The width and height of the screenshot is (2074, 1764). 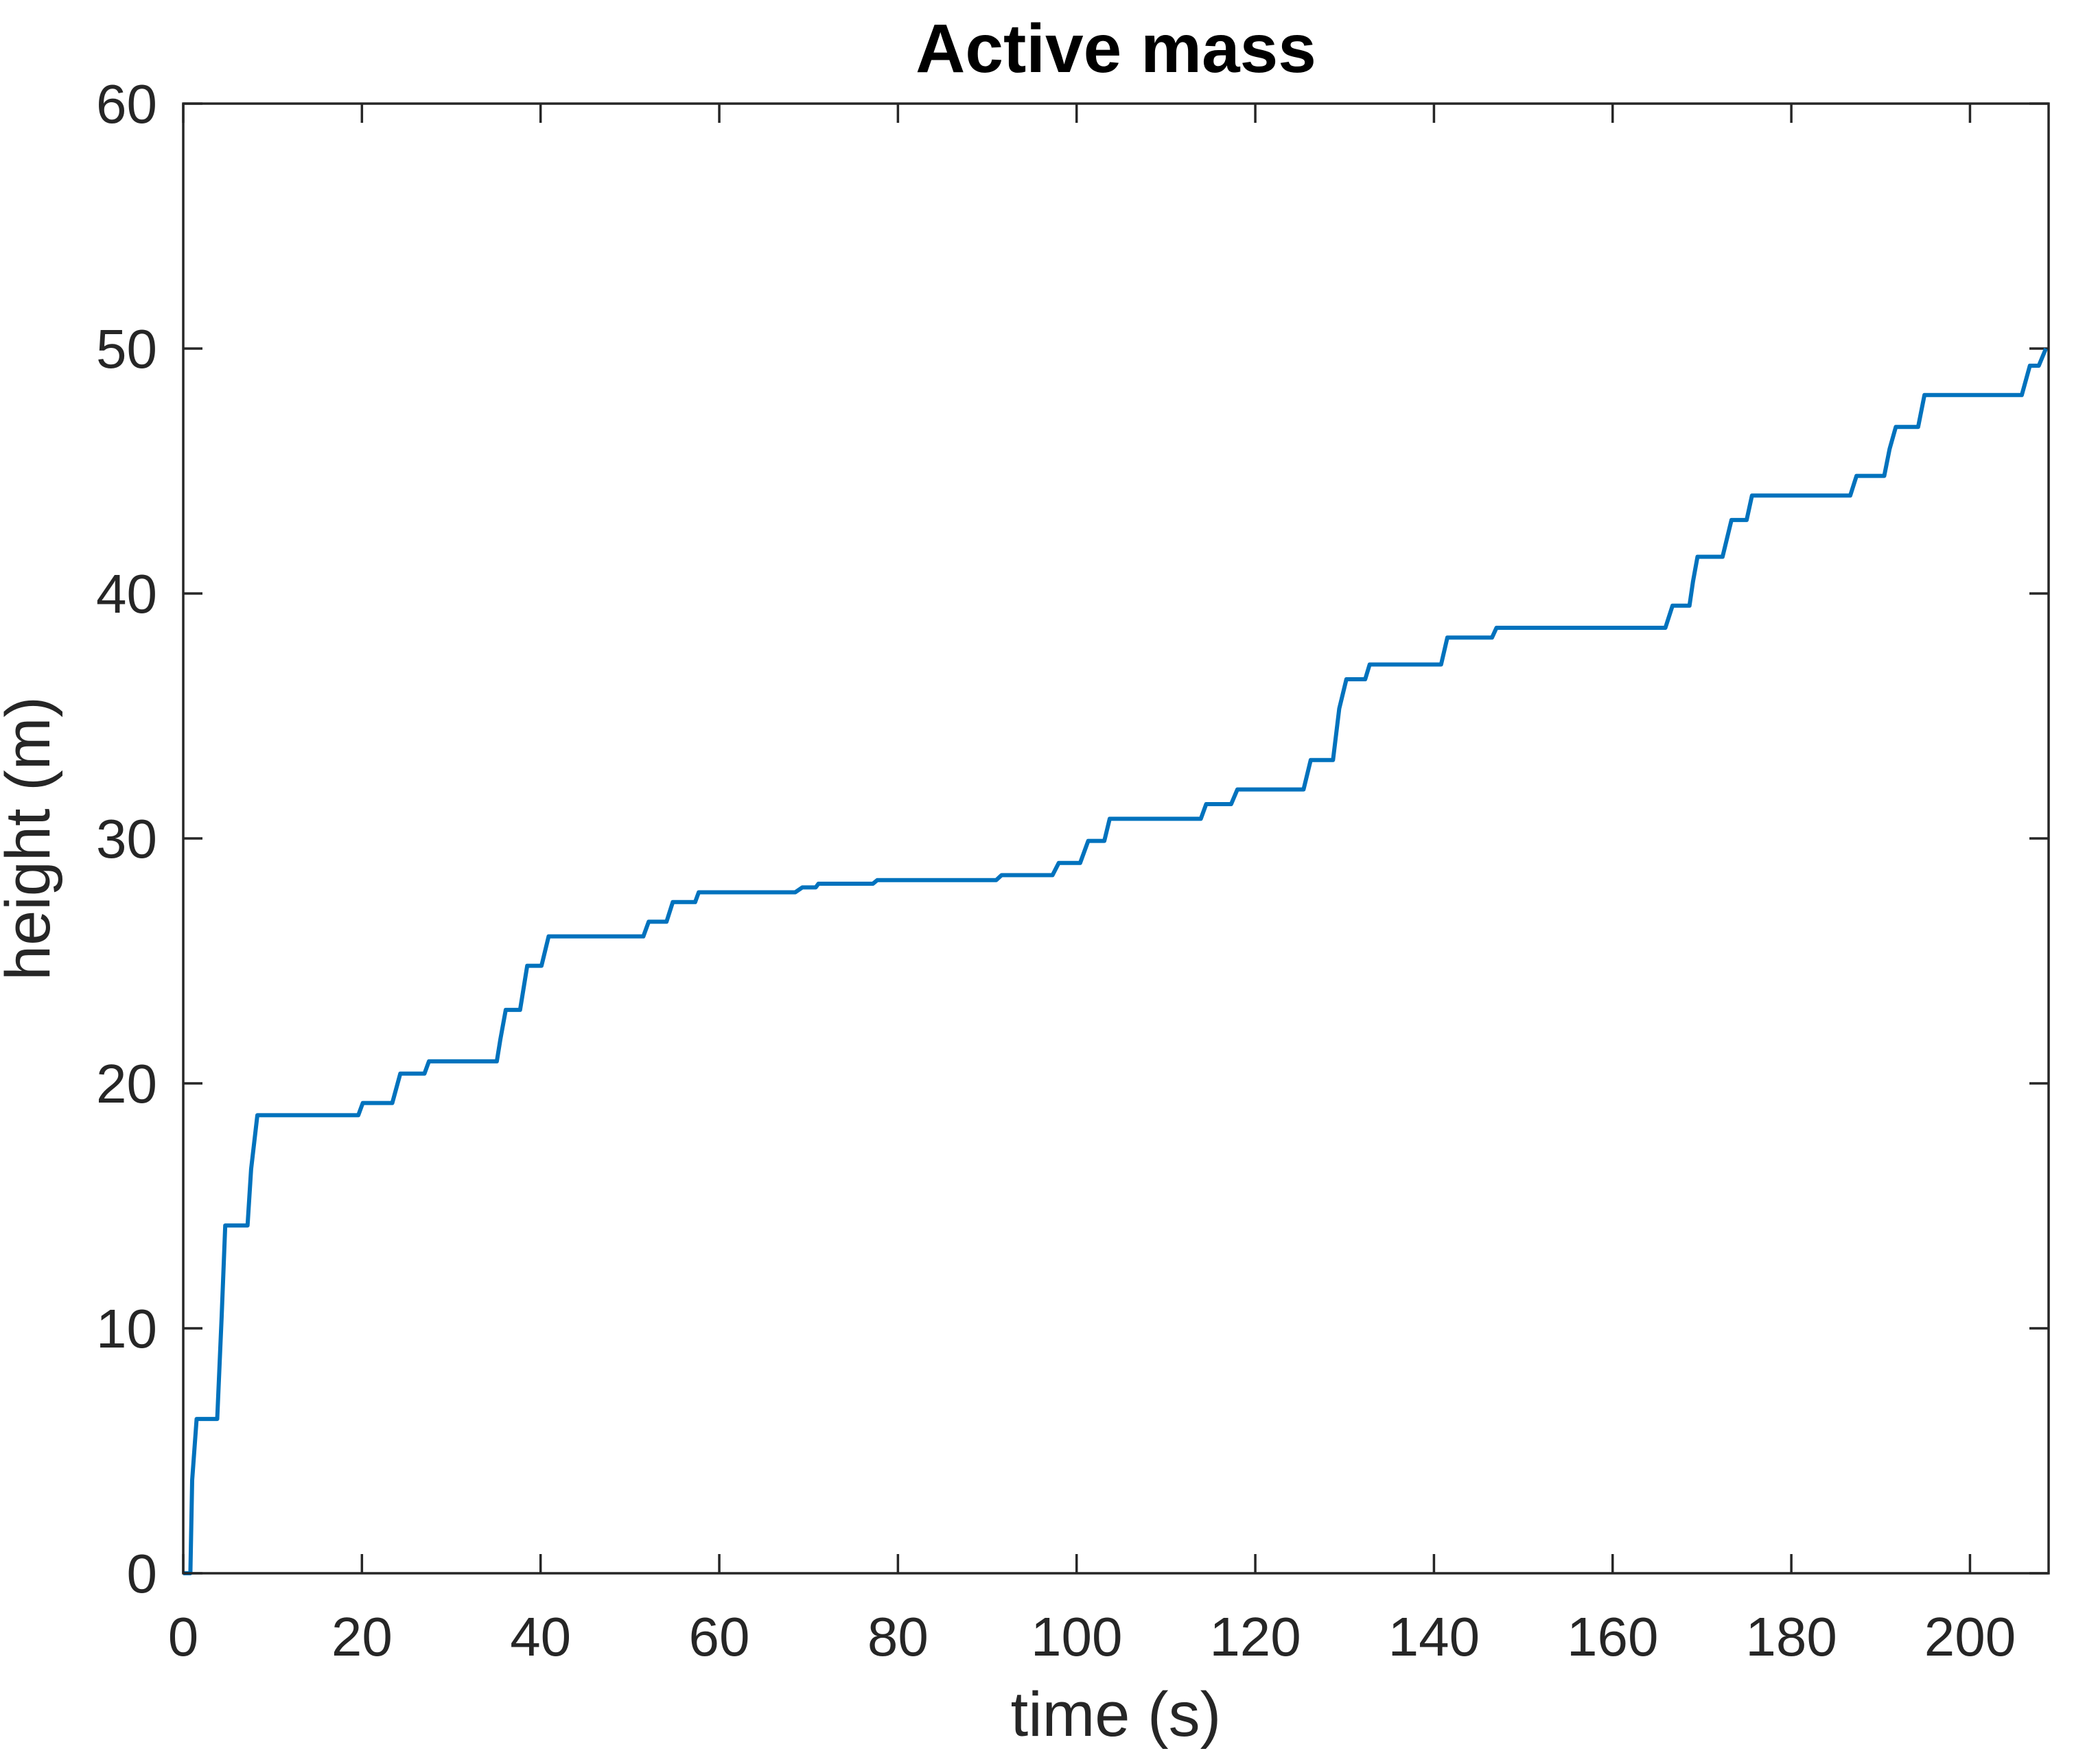 What do you see at coordinates (126, 348) in the screenshot?
I see `y-tick-label: 50` at bounding box center [126, 348].